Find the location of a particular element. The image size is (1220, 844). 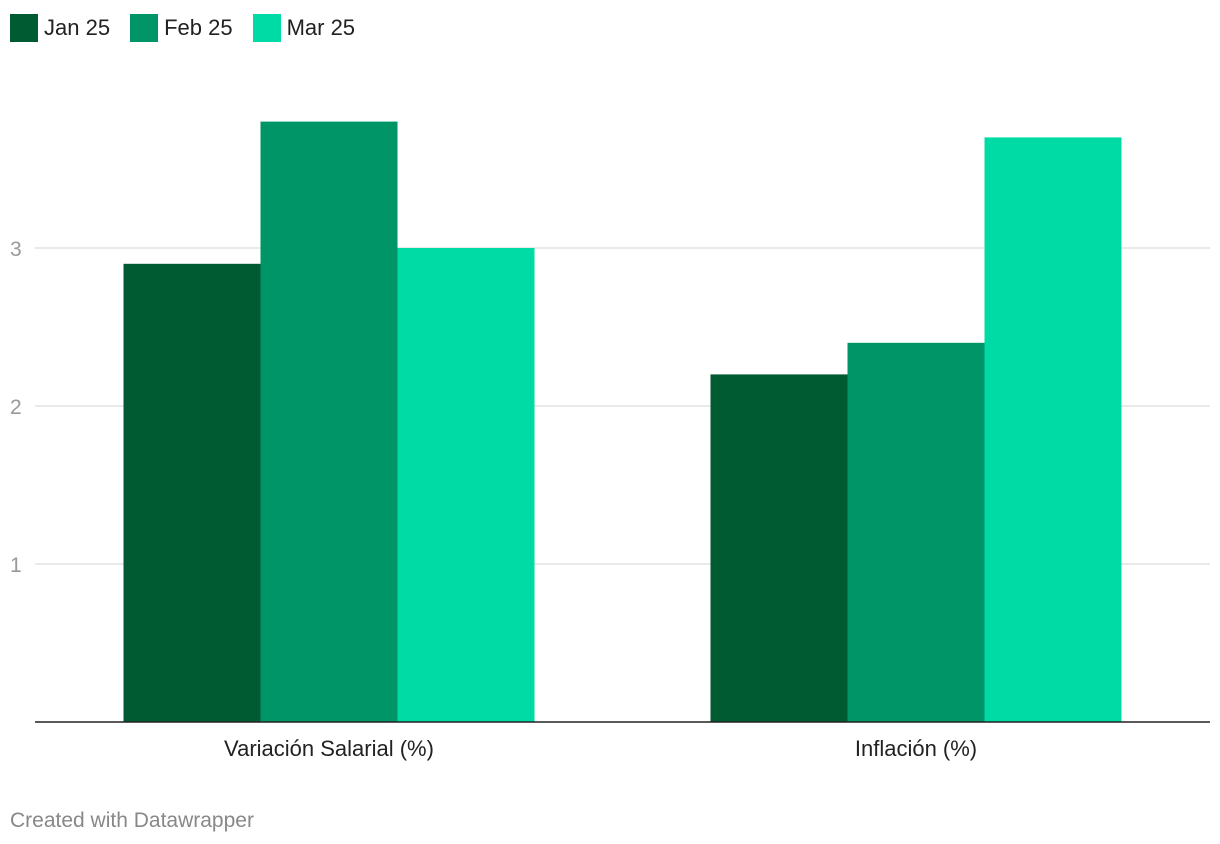

y-tick-label: 1 is located at coordinates (16, 565).